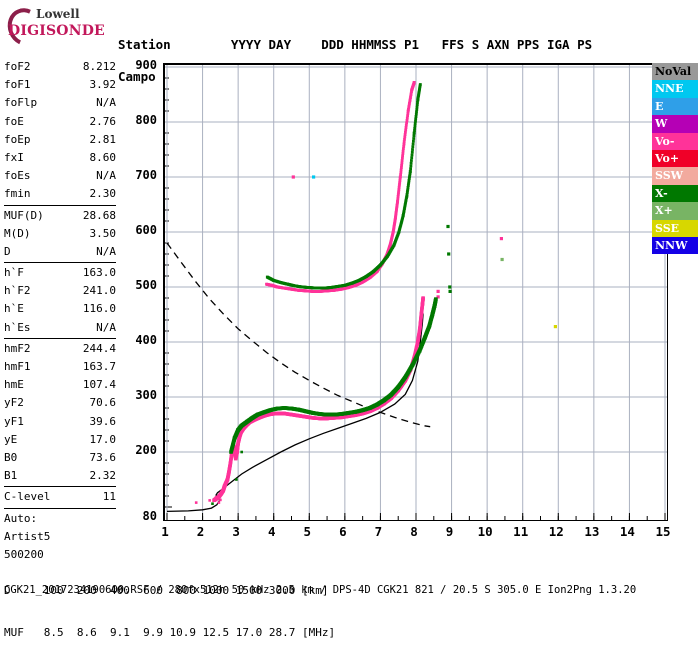 This screenshot has width=700, height=654. Describe the element at coordinates (17, 291) in the screenshot. I see `param-key: h`F2` at that location.